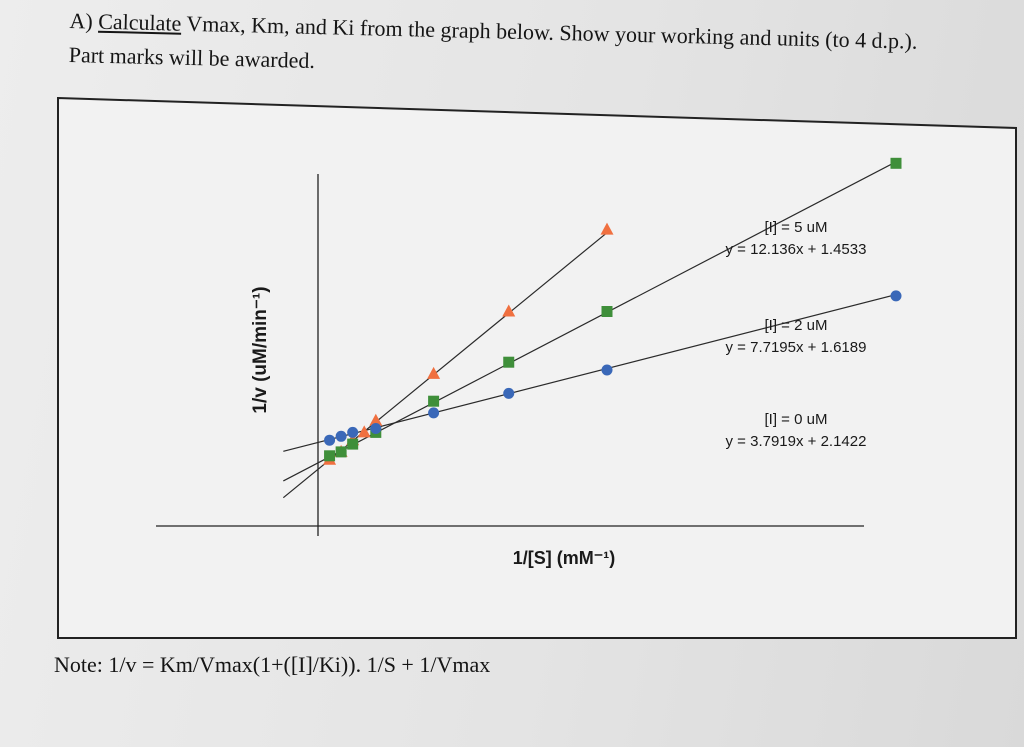 This screenshot has height=747, width=1024. Describe the element at coordinates (796, 347) in the screenshot. I see `series-equation-1: y = 7.7195x + 1.6189` at that location.